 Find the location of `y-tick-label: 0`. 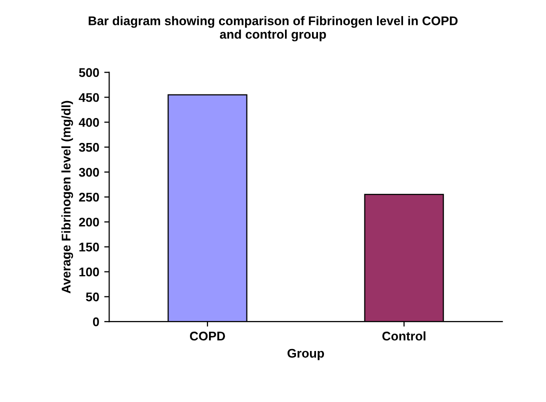

y-tick-label: 0 is located at coordinates (96, 321).